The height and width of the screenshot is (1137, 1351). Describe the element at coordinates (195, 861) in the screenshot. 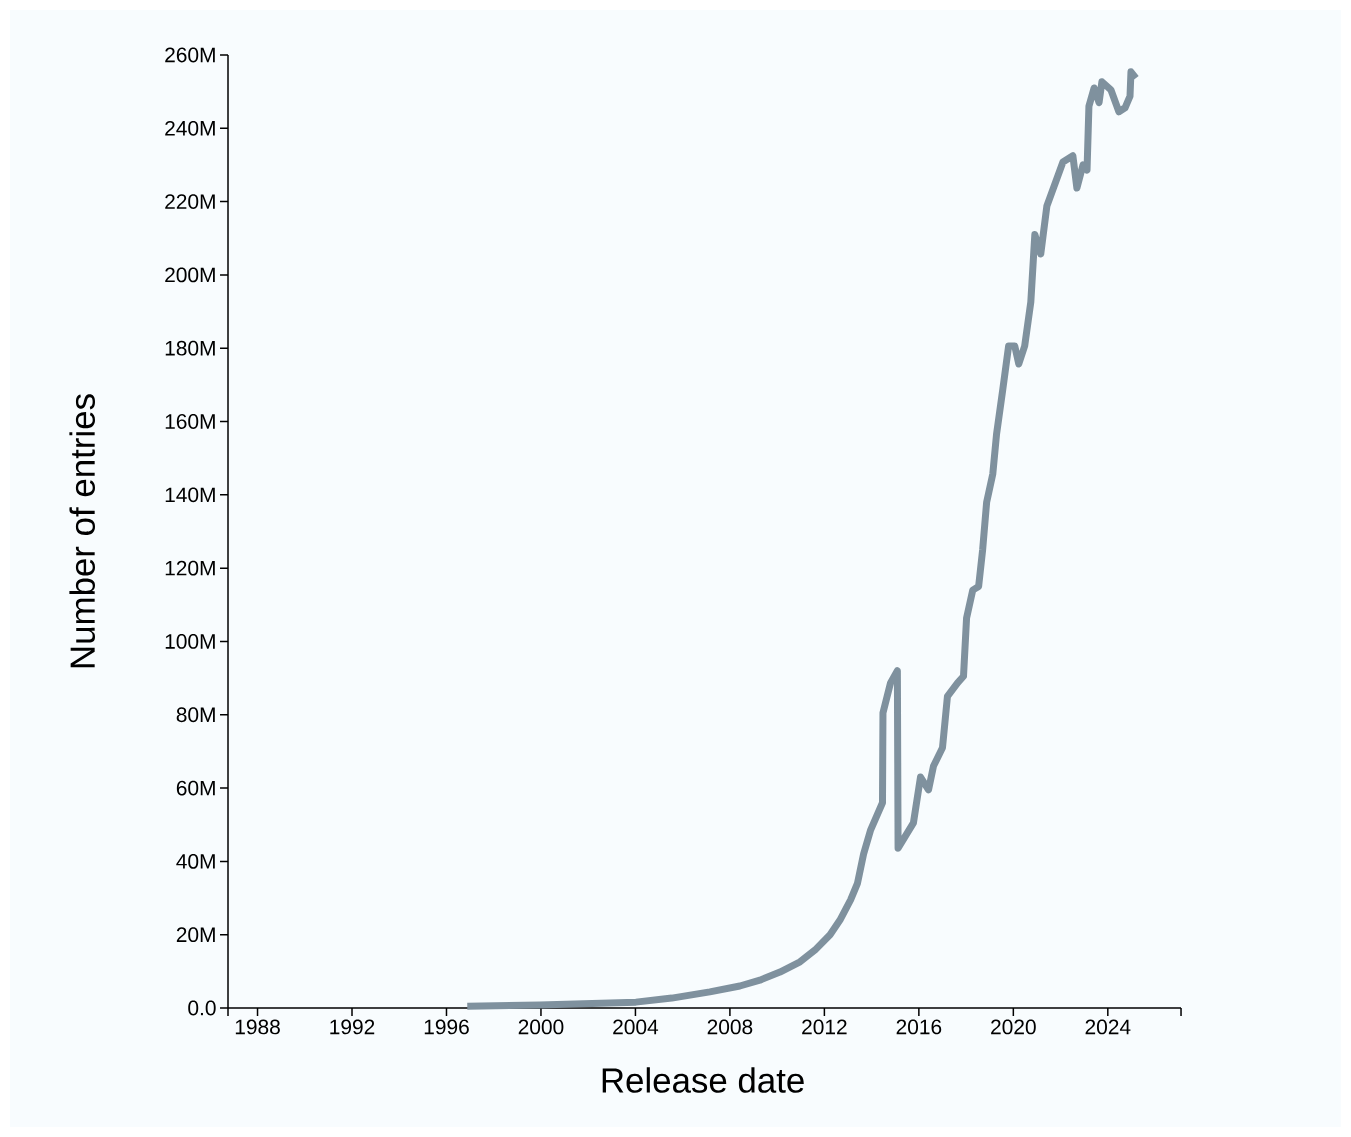

I see `y-tick-label: 40M` at that location.